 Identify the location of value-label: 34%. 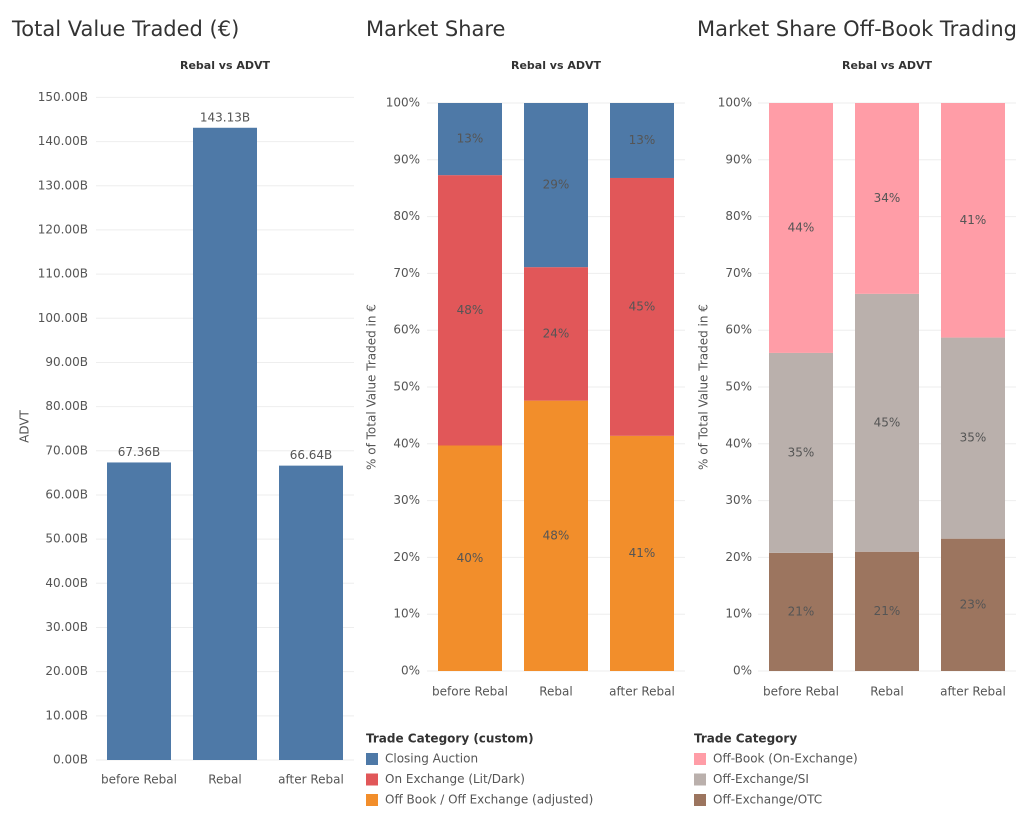
(887, 198).